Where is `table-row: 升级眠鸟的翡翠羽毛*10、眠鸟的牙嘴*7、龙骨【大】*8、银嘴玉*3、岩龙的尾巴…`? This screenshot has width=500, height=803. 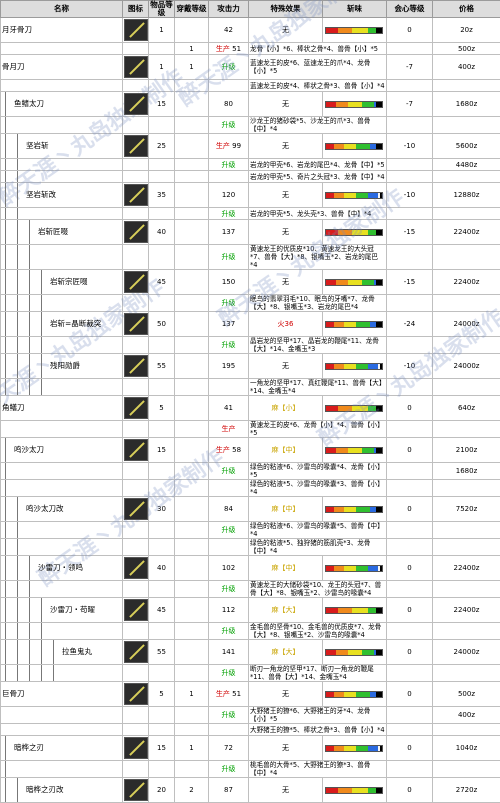 table-row: 升级眠鸟的翡翠羽毛*10、眠鸟的牙嘴*7、龙骨【大】*8、银嘴玉*3、岩龙的尾巴… is located at coordinates (250, 303).